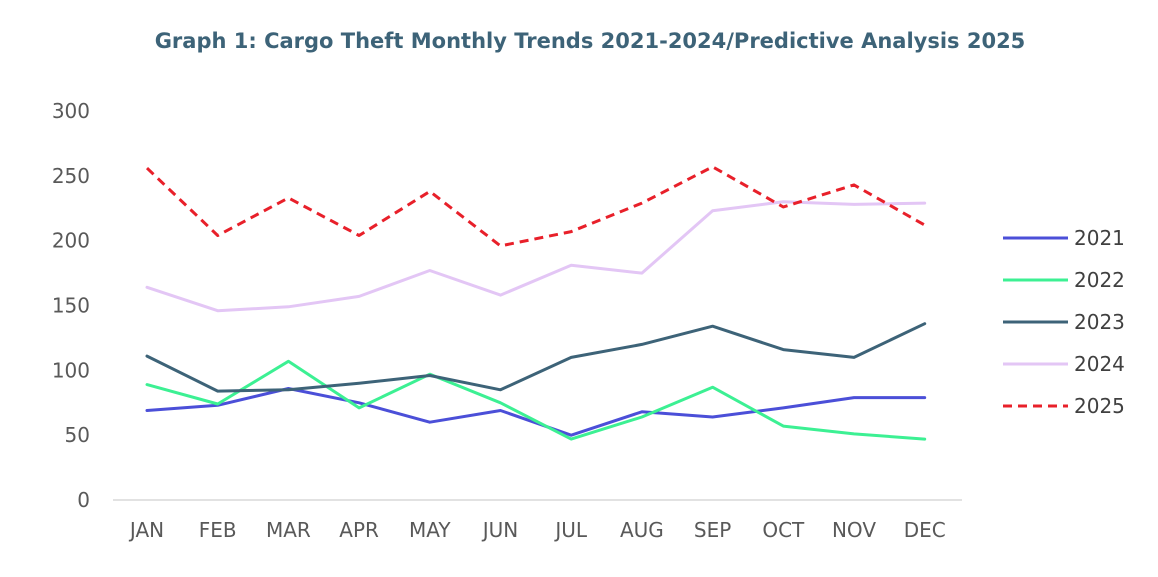 The width and height of the screenshot is (1158, 577). I want to click on y-tick-label: 0, so click(83, 500).